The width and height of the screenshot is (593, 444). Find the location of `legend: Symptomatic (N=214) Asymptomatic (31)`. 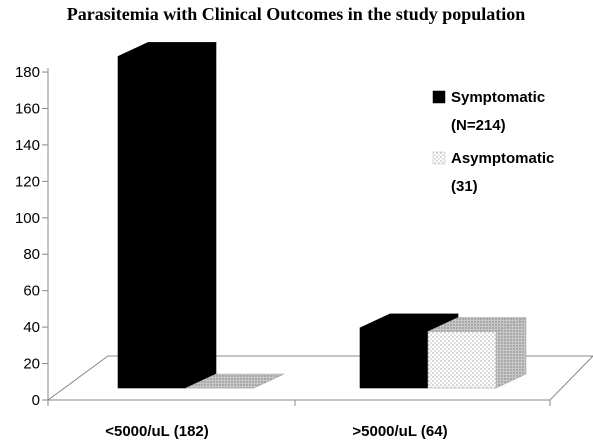

legend: Symptomatic (N=214) Asymptomatic (31) is located at coordinates (493, 142).